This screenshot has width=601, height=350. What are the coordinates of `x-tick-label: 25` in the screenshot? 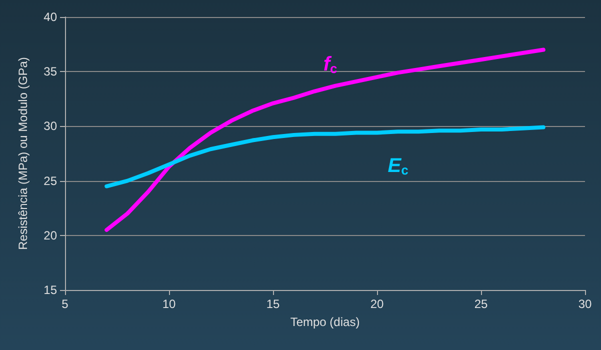 It's located at (481, 304).